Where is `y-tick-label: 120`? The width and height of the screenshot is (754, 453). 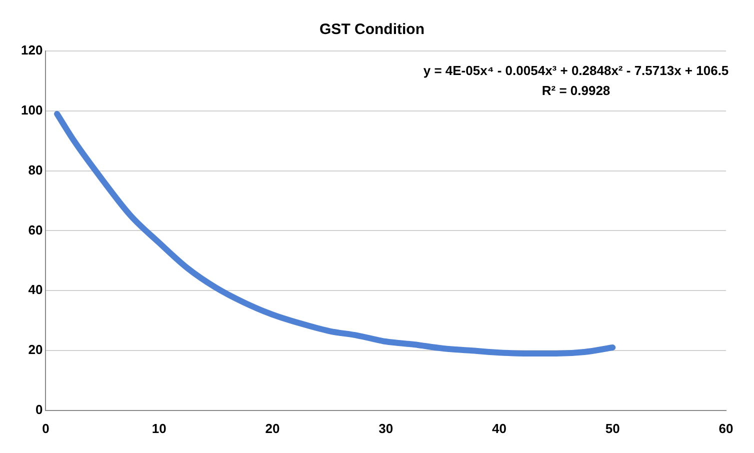 y-tick-label: 120 is located at coordinates (31, 50).